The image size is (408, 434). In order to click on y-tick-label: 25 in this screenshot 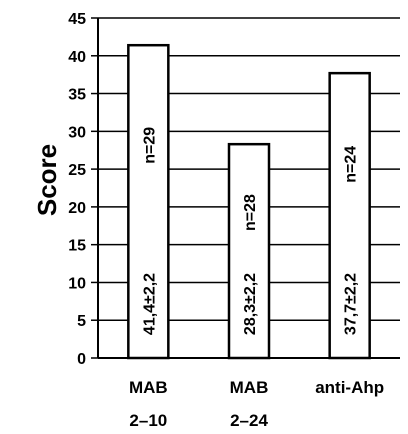, I will do `click(77, 170)`.